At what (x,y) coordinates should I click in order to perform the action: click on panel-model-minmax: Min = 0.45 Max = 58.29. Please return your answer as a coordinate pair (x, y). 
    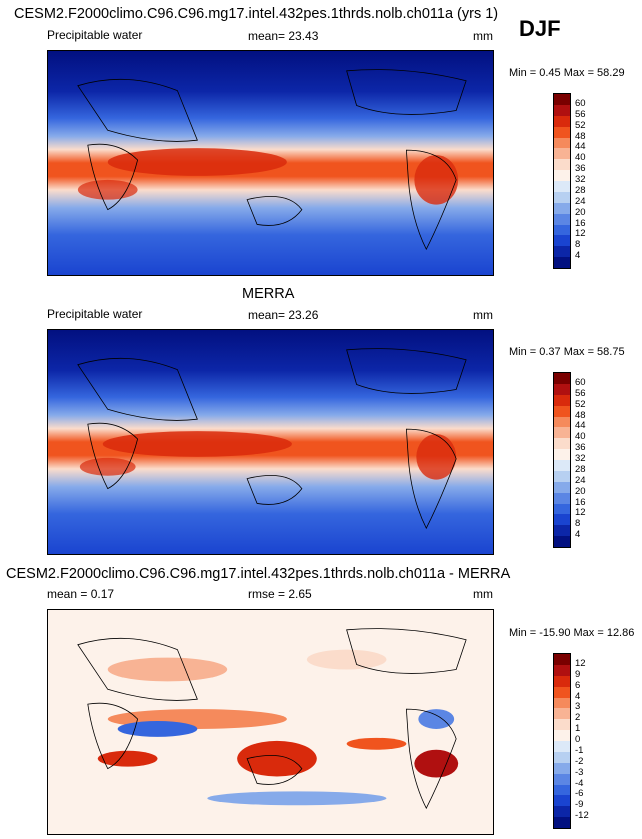
    Looking at the image, I should click on (567, 73).